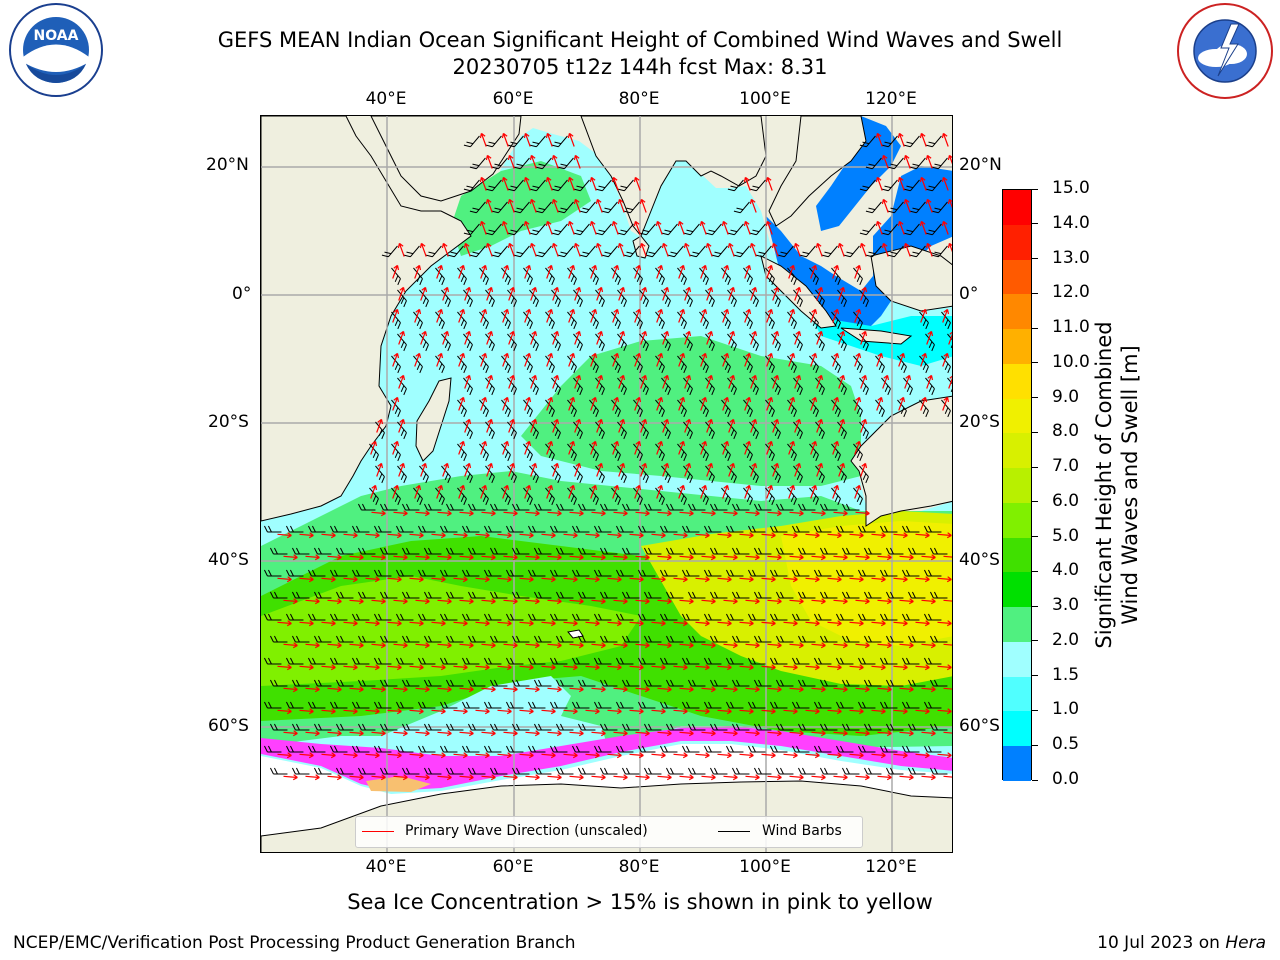 Image resolution: width=1280 pixels, height=960 pixels. I want to click on colorbar-tick-label: 3.0, so click(1066, 605).